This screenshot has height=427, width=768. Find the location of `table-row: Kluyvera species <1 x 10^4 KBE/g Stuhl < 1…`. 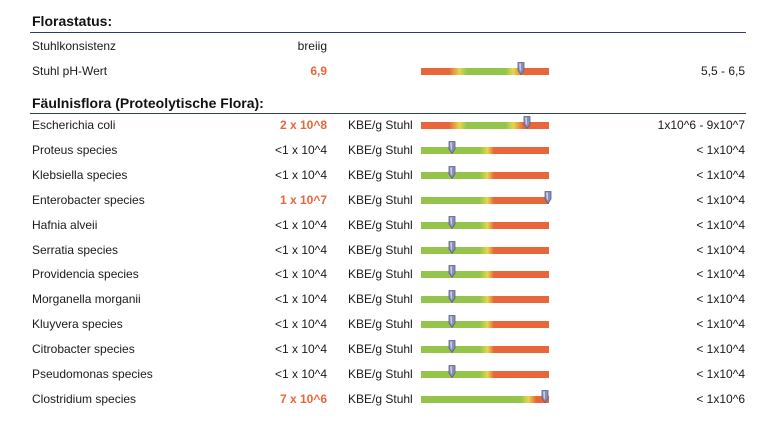

table-row: Kluyvera species <1 x 10^4 KBE/g Stuhl < 1… is located at coordinates (384, 325).